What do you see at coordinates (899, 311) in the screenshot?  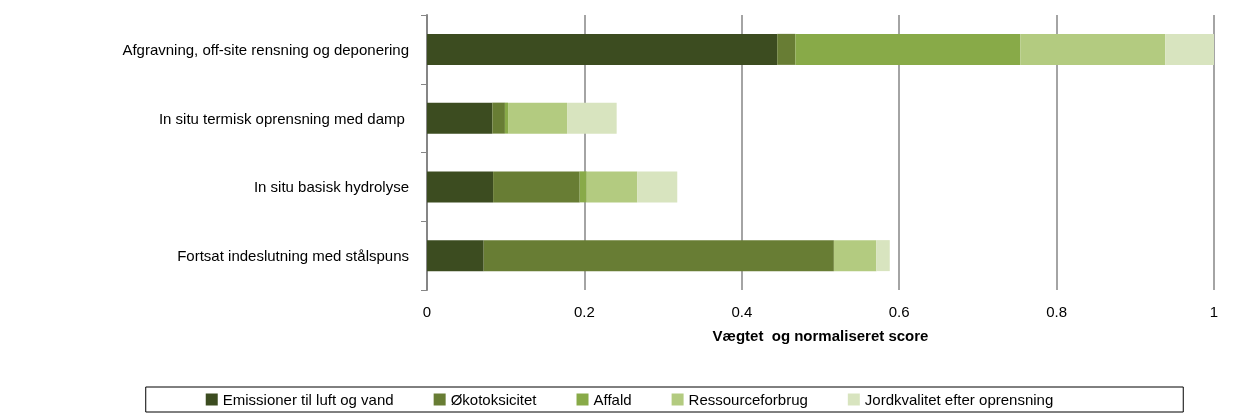 I see `x-tick-label: 0.6` at bounding box center [899, 311].